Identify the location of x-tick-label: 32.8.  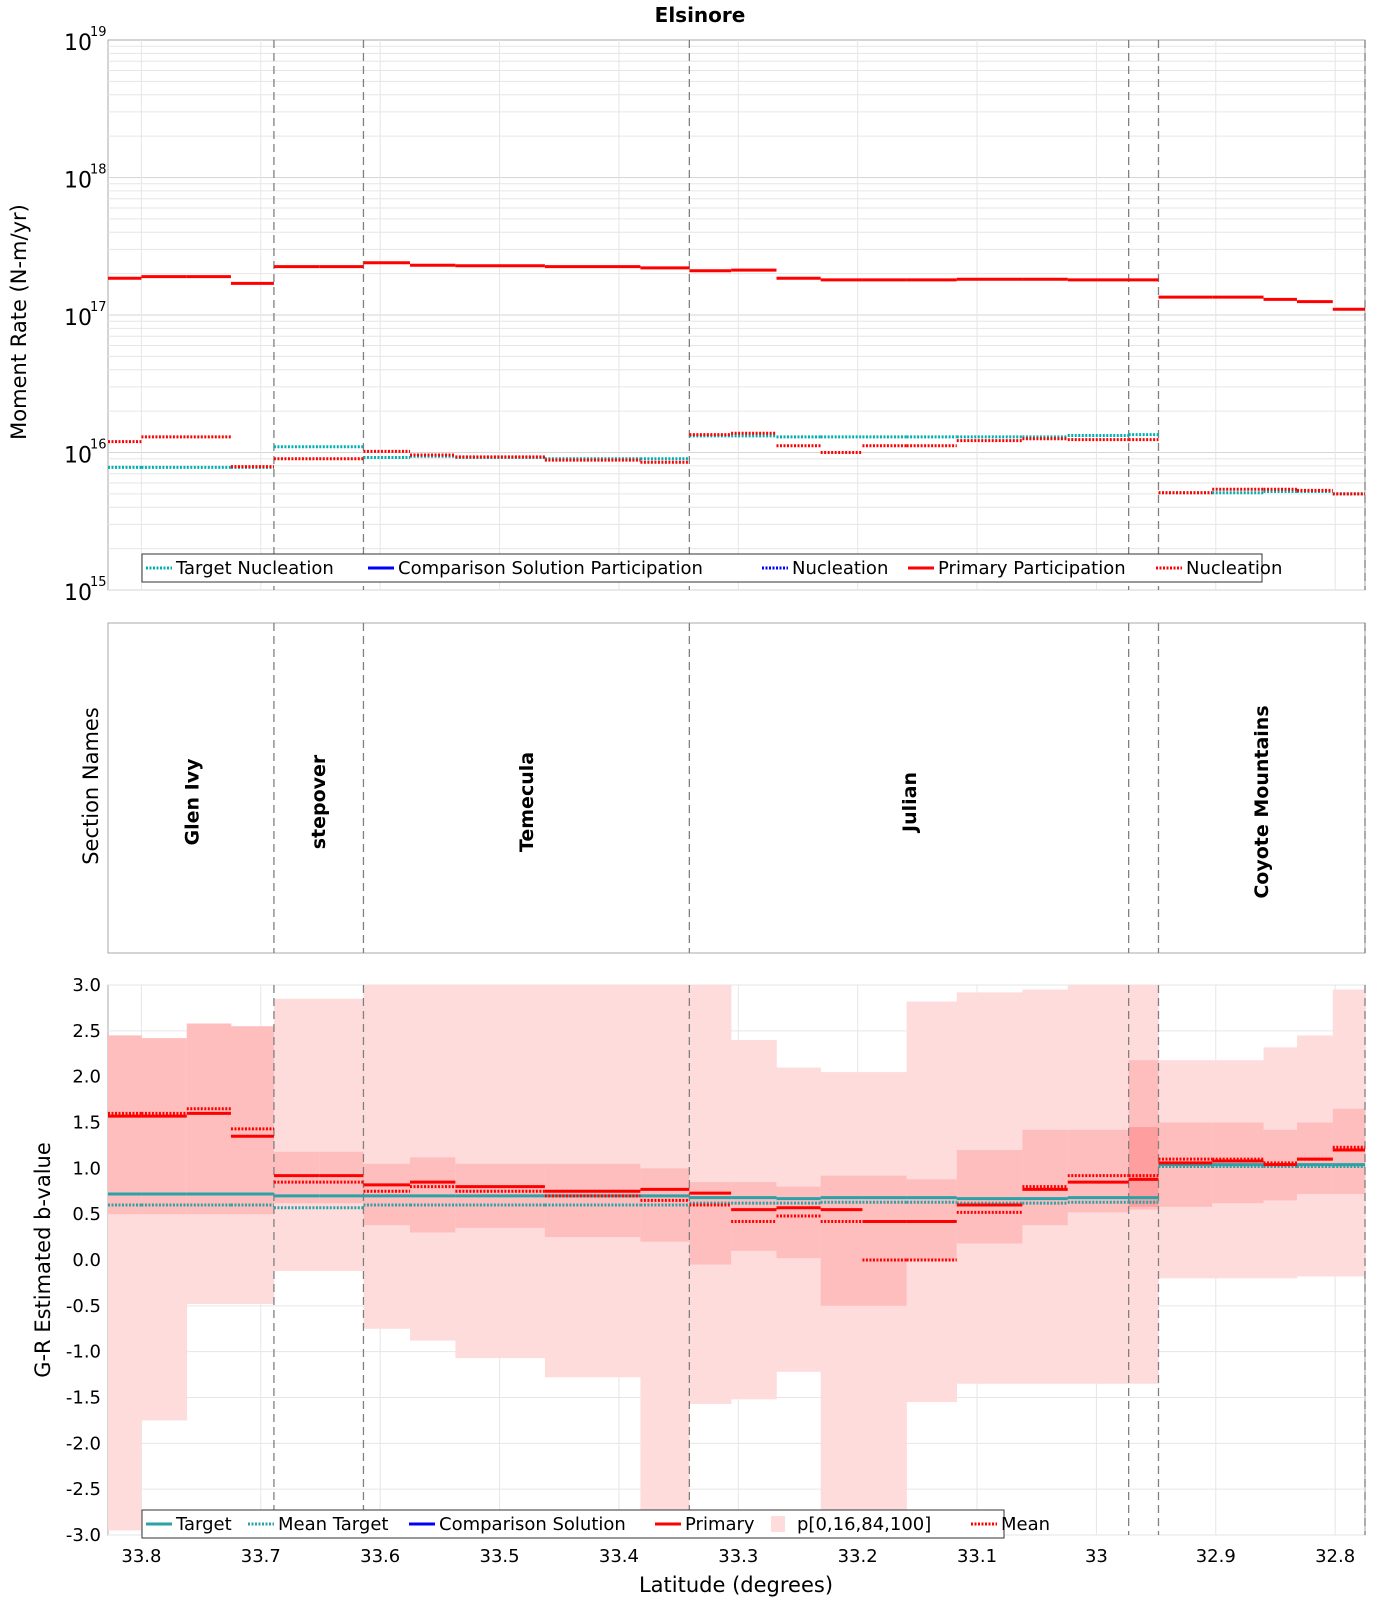
(1335, 1556).